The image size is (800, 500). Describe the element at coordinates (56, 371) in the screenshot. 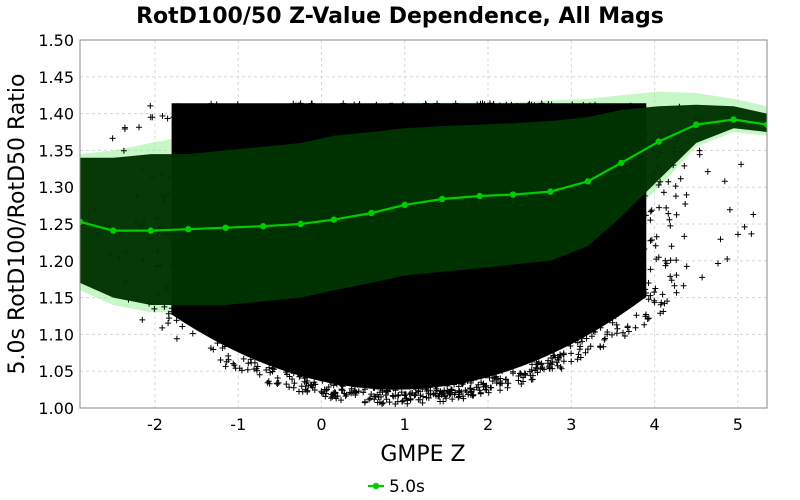

I see `y-tick-label: 1.05` at that location.